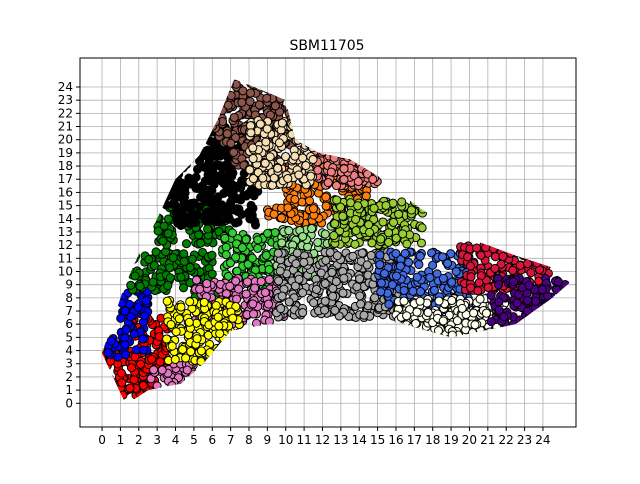 The height and width of the screenshot is (484, 640). I want to click on y-tick-label: 9, so click(69, 285).